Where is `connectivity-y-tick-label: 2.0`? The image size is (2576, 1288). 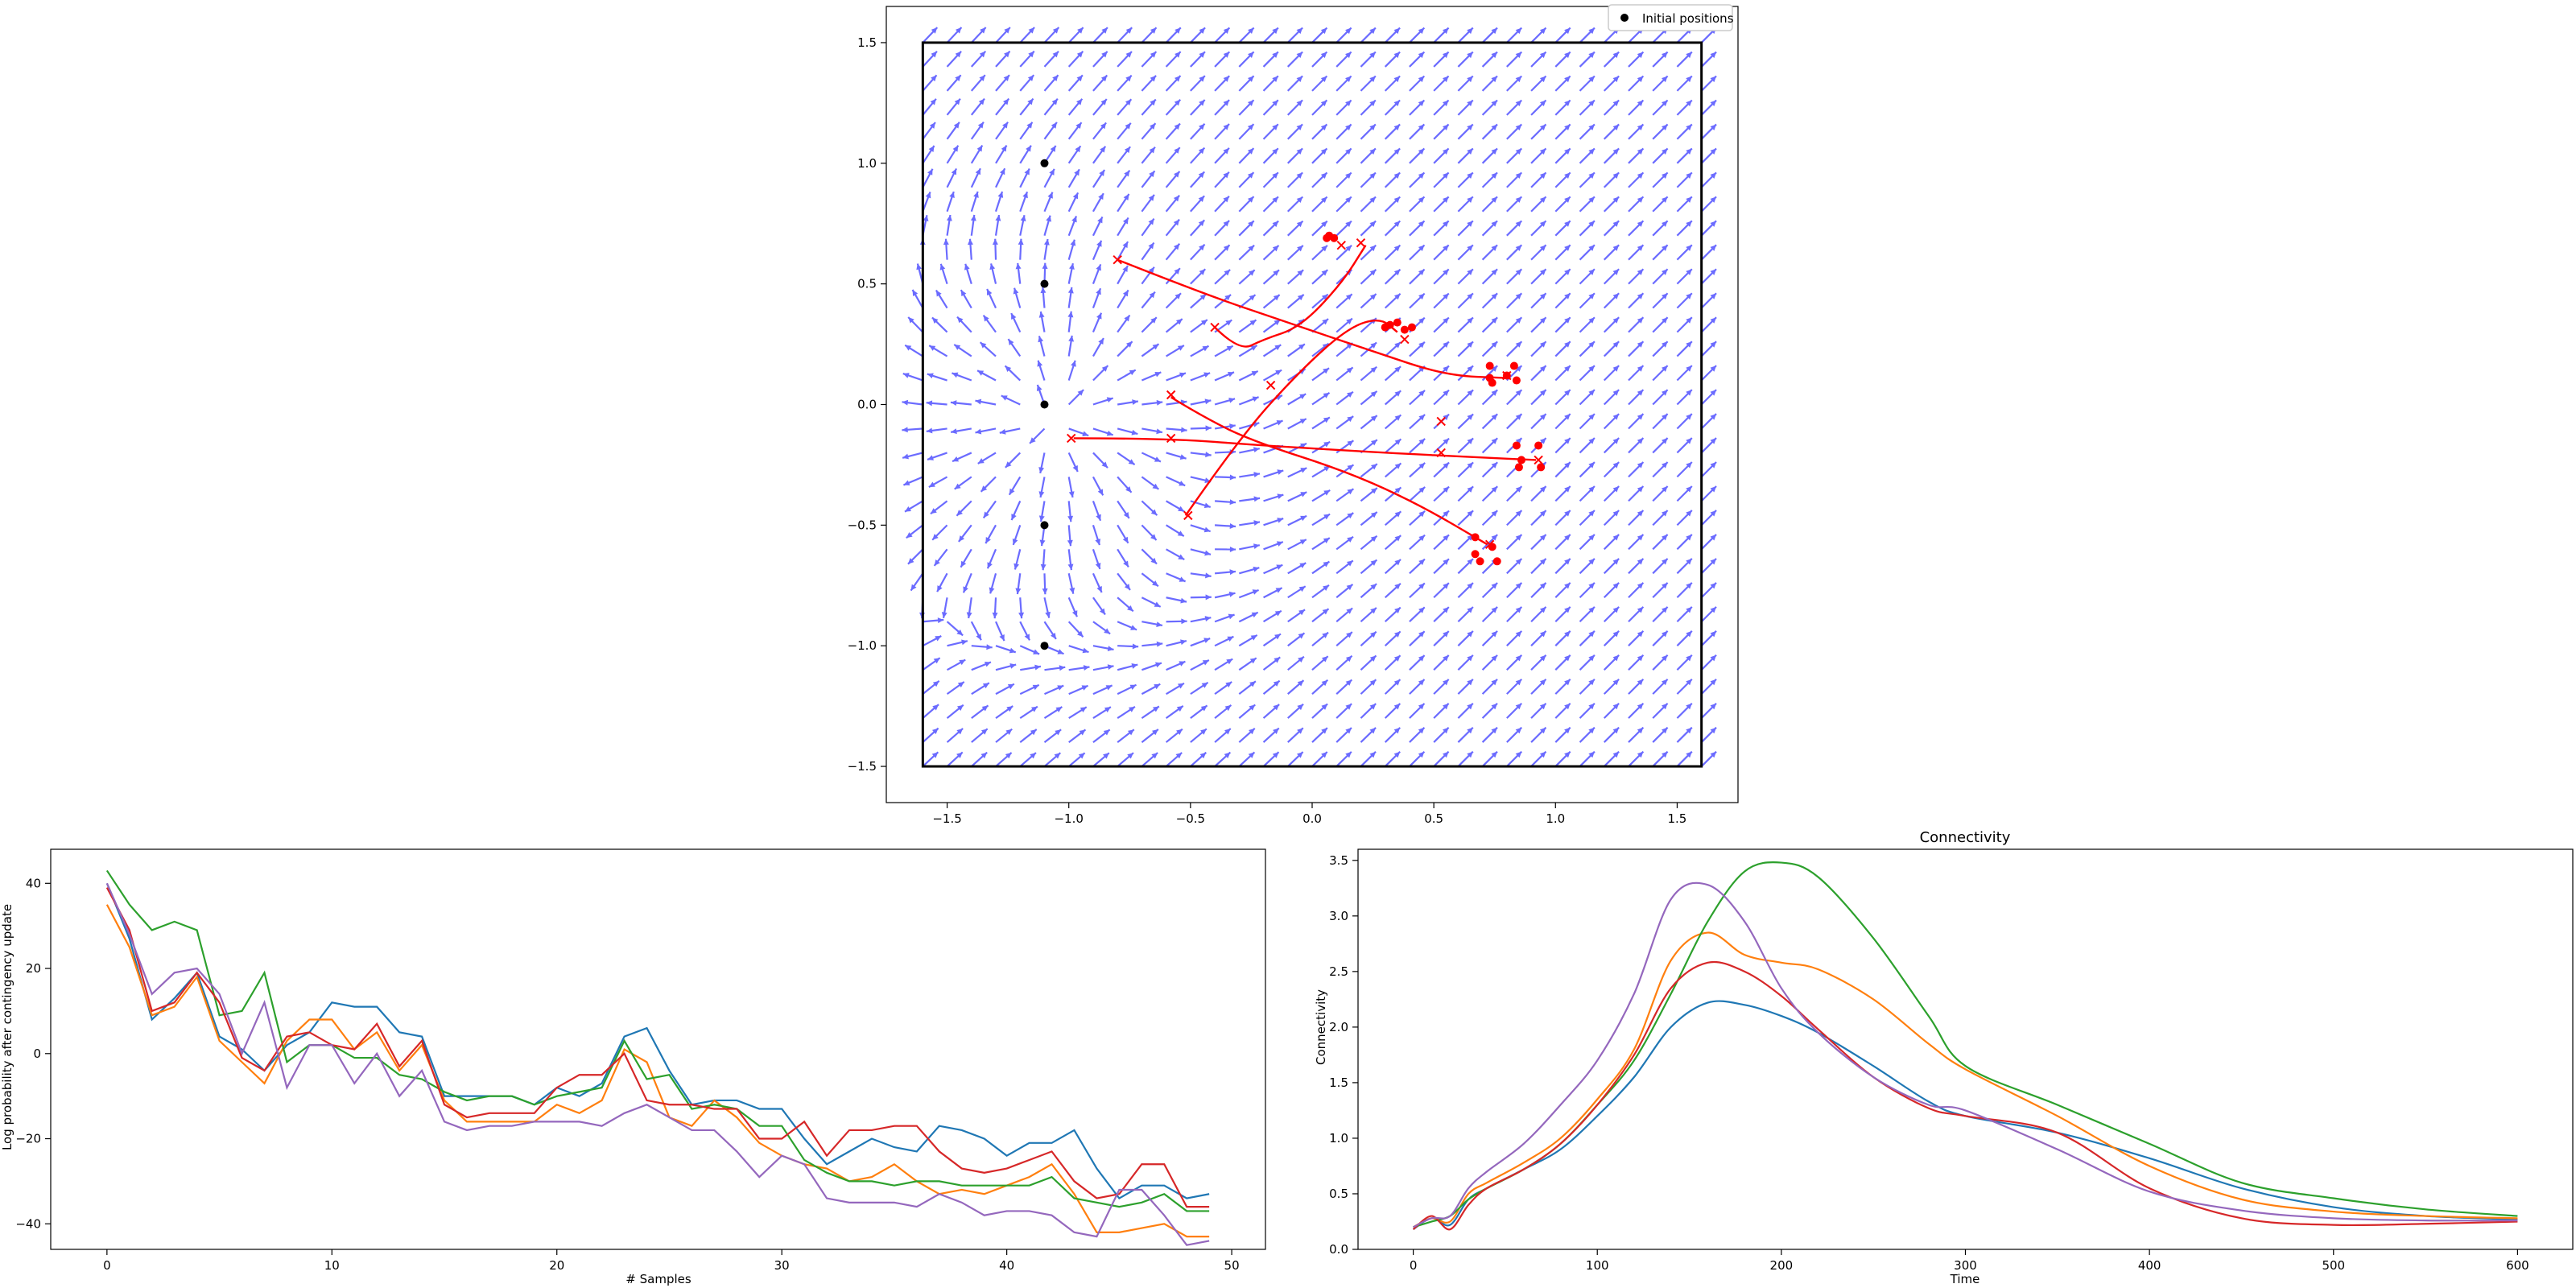
connectivity-y-tick-label: 2.0 is located at coordinates (1338, 1027).